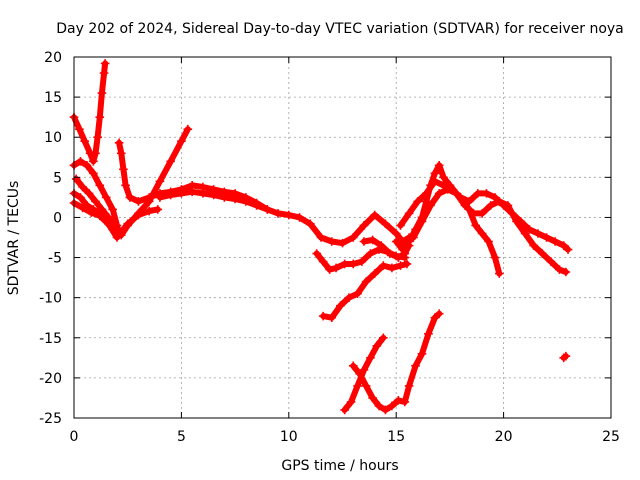 The image size is (640, 480). I want to click on x-tick-label: 15, so click(396, 437).